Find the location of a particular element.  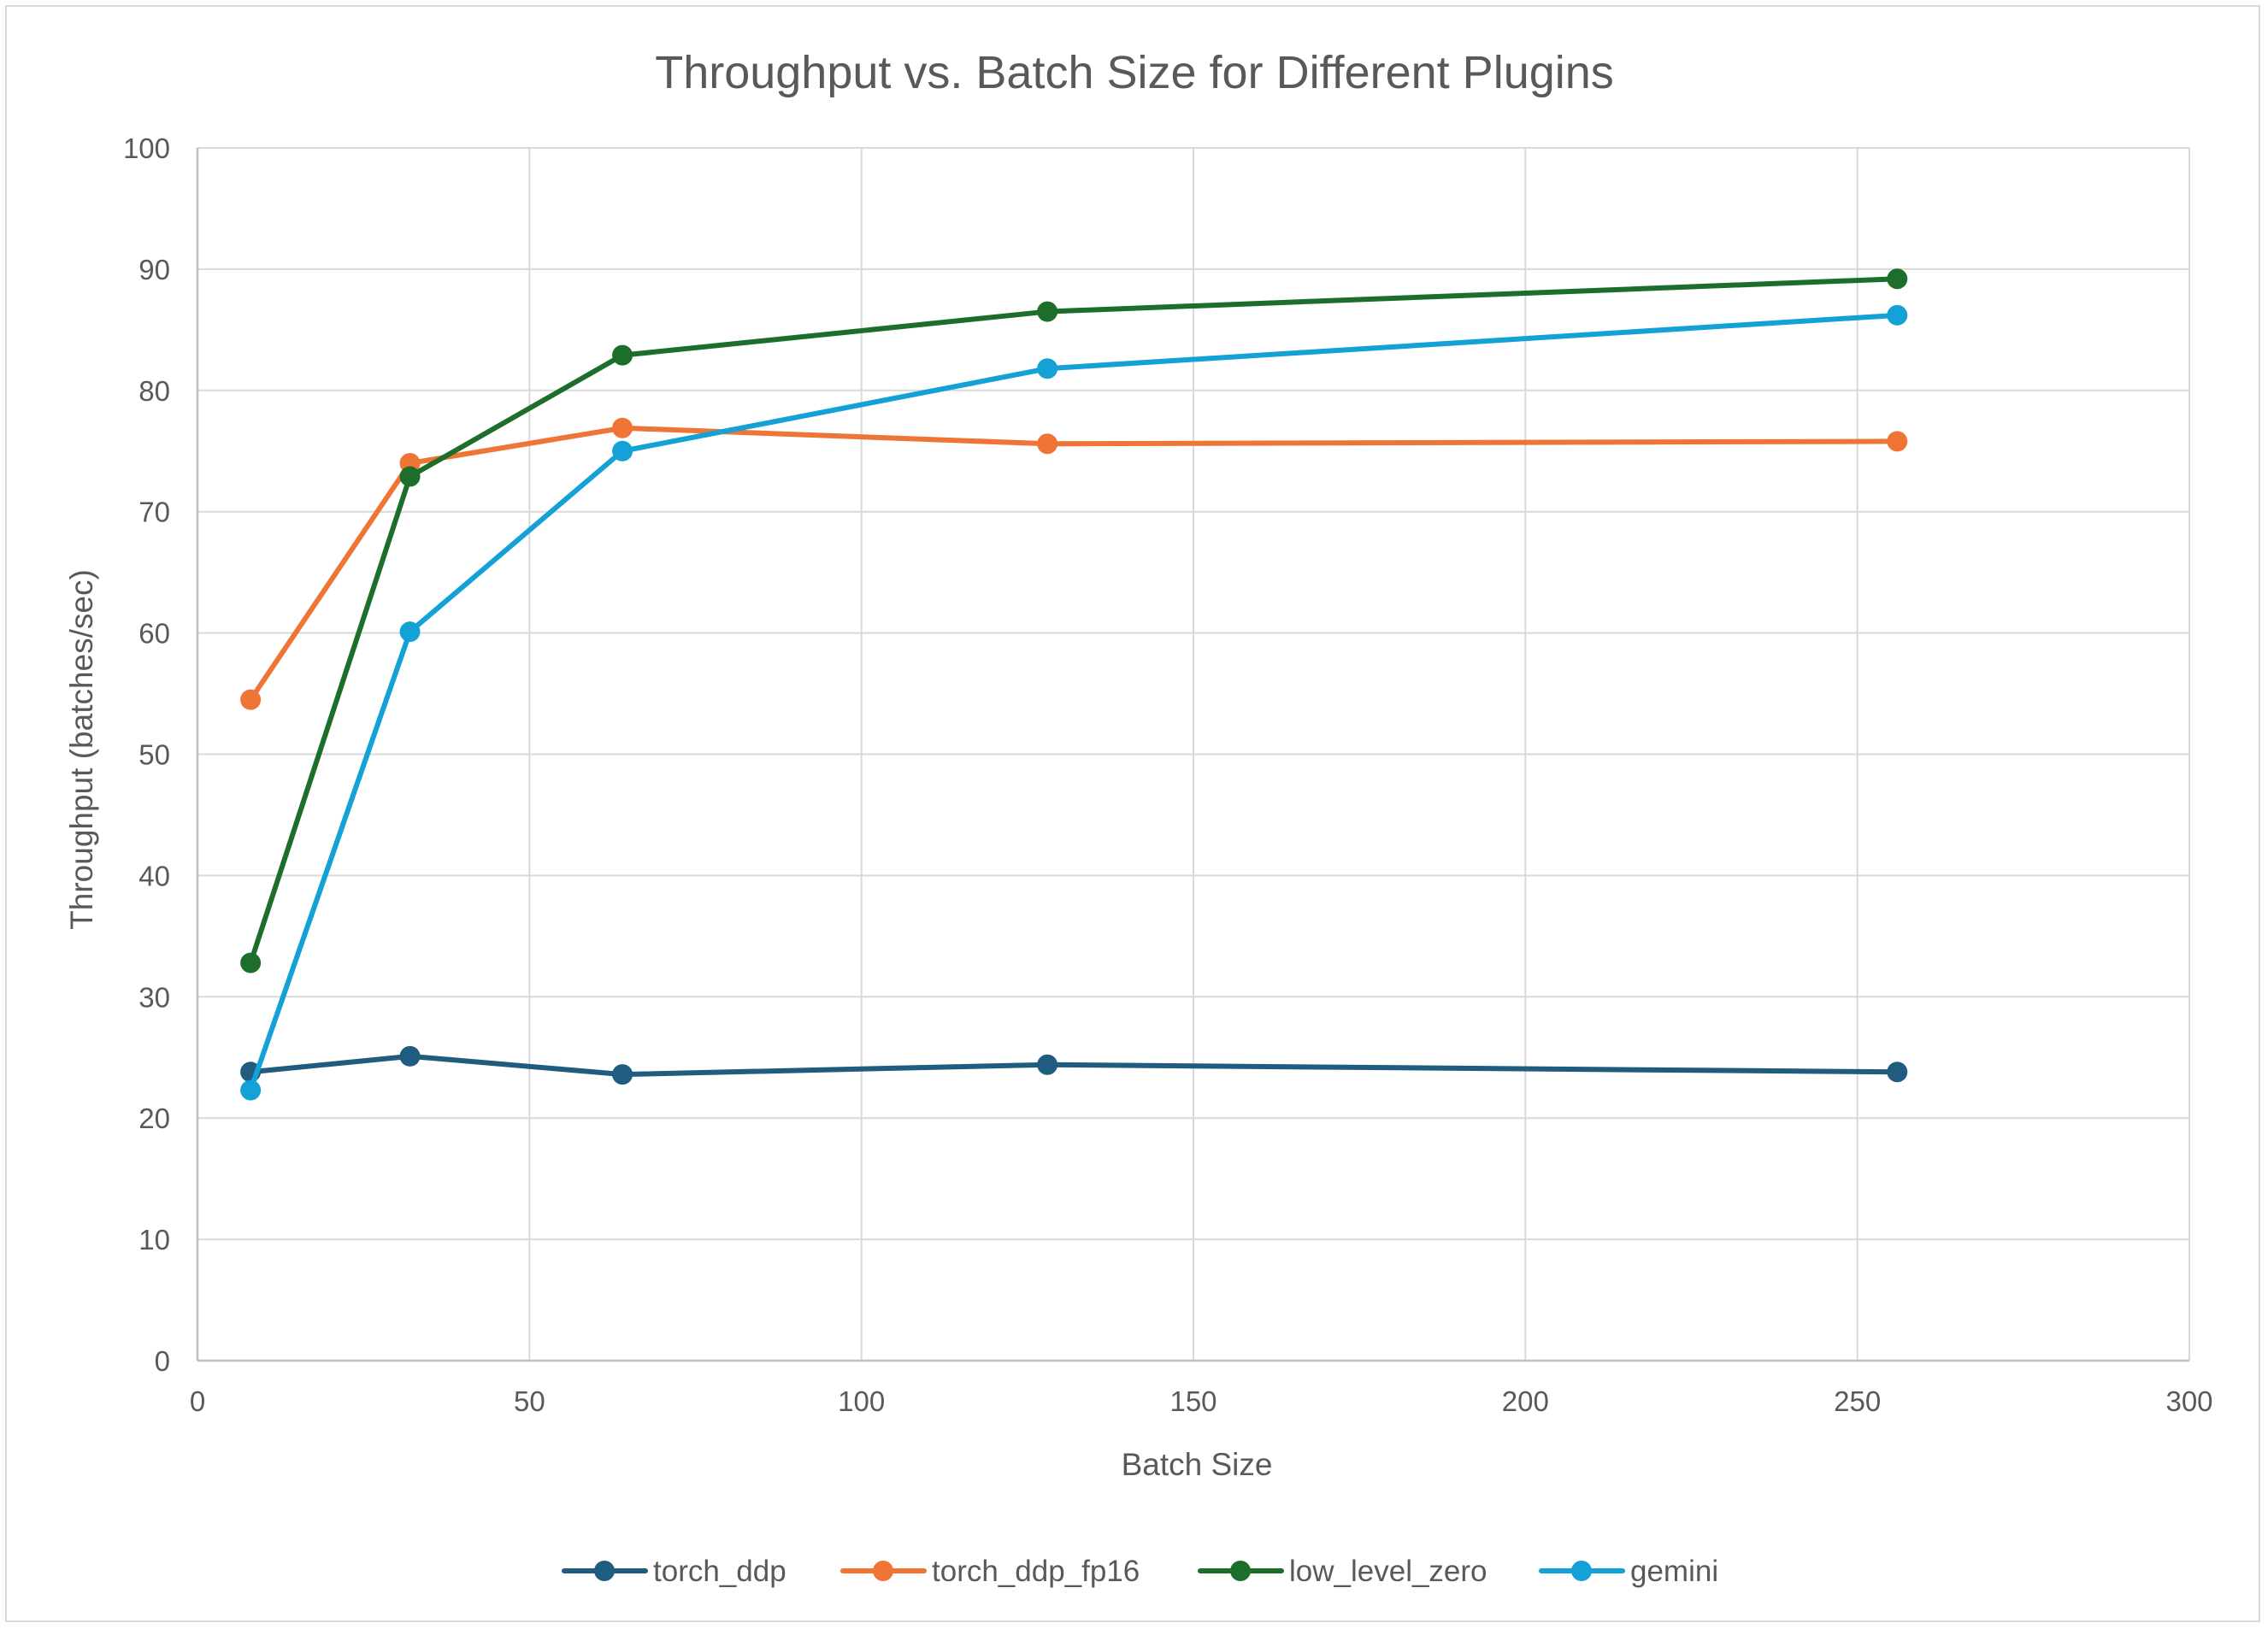

y-tick-label: 60 is located at coordinates (154, 634).